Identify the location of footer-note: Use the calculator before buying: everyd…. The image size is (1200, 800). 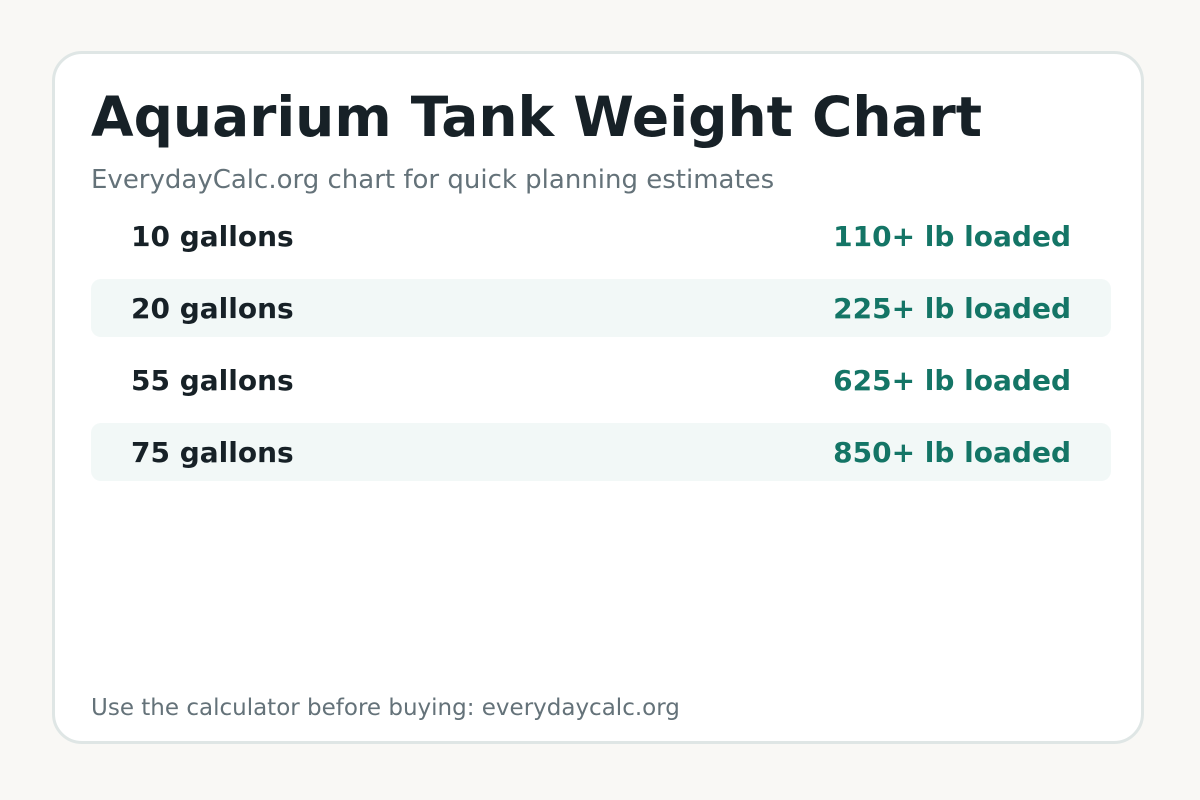
(385, 708).